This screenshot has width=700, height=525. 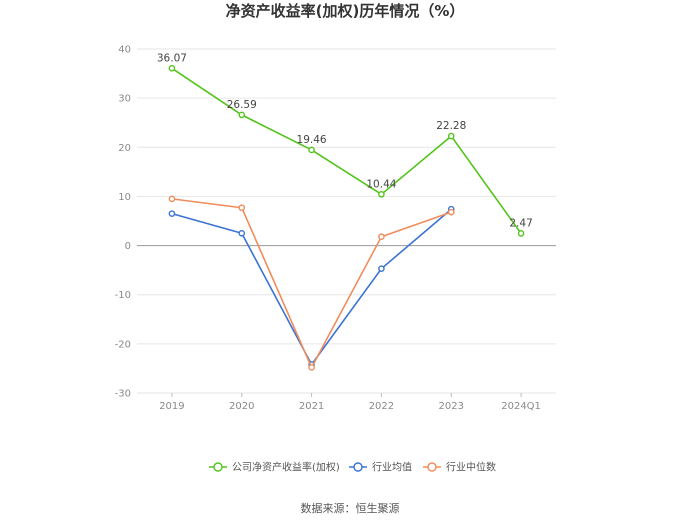 I want to click on y-tick-label: -30, so click(x=123, y=394).